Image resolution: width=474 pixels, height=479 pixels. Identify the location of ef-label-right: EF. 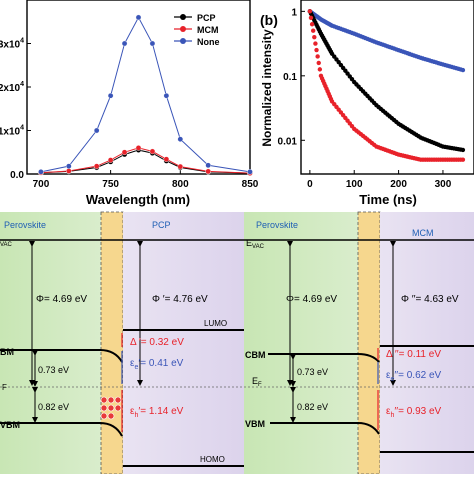
(257, 382).